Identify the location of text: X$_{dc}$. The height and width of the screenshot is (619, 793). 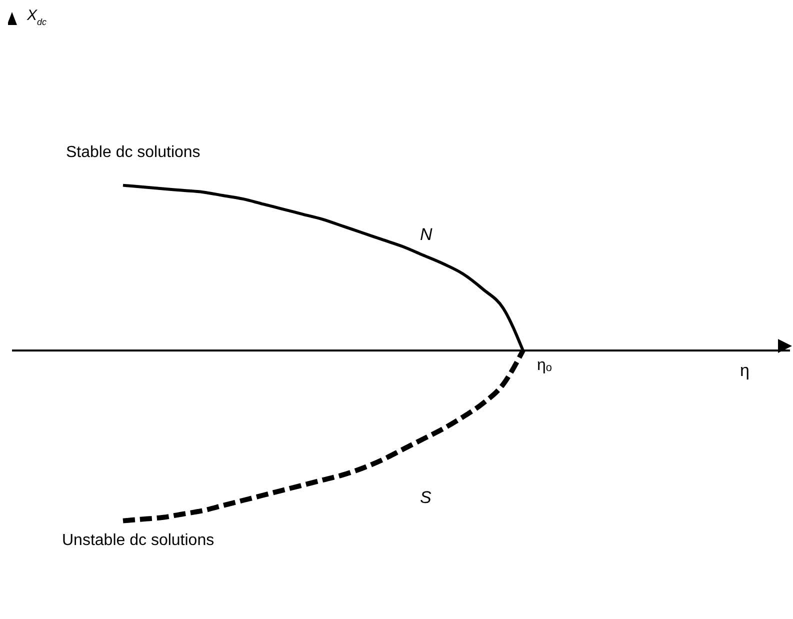
(37, 17).